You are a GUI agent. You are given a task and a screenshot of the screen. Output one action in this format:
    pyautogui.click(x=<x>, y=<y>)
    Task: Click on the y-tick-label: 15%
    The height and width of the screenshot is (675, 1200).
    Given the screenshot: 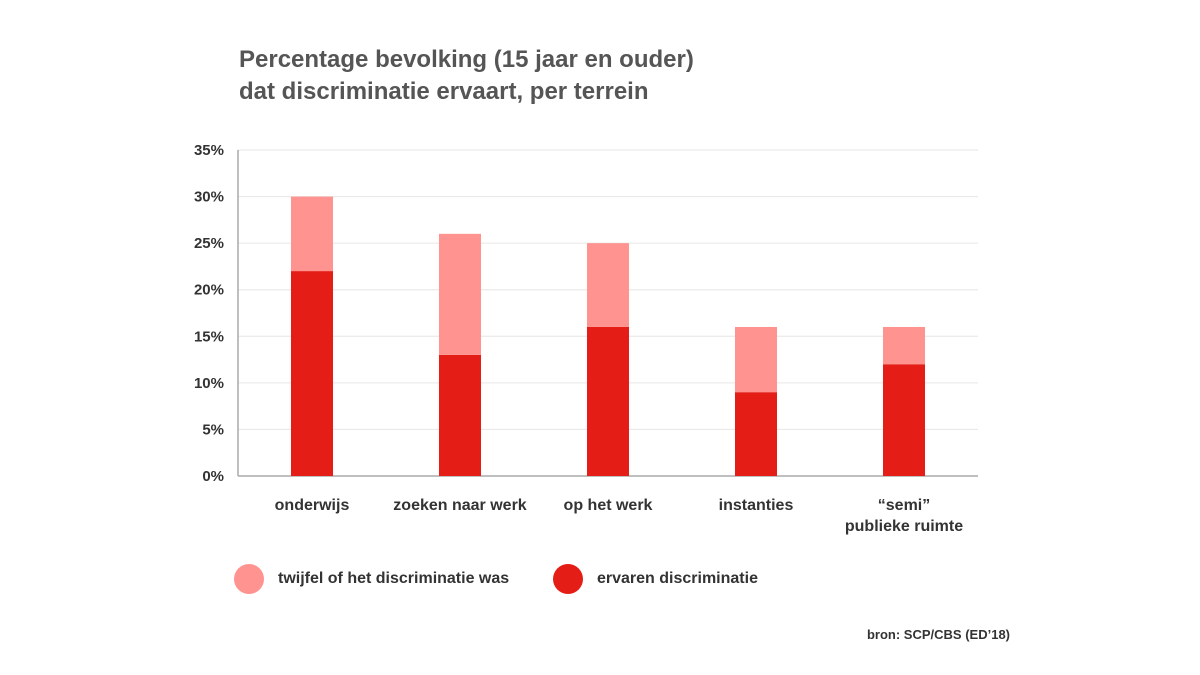 What is the action you would take?
    pyautogui.click(x=209, y=336)
    